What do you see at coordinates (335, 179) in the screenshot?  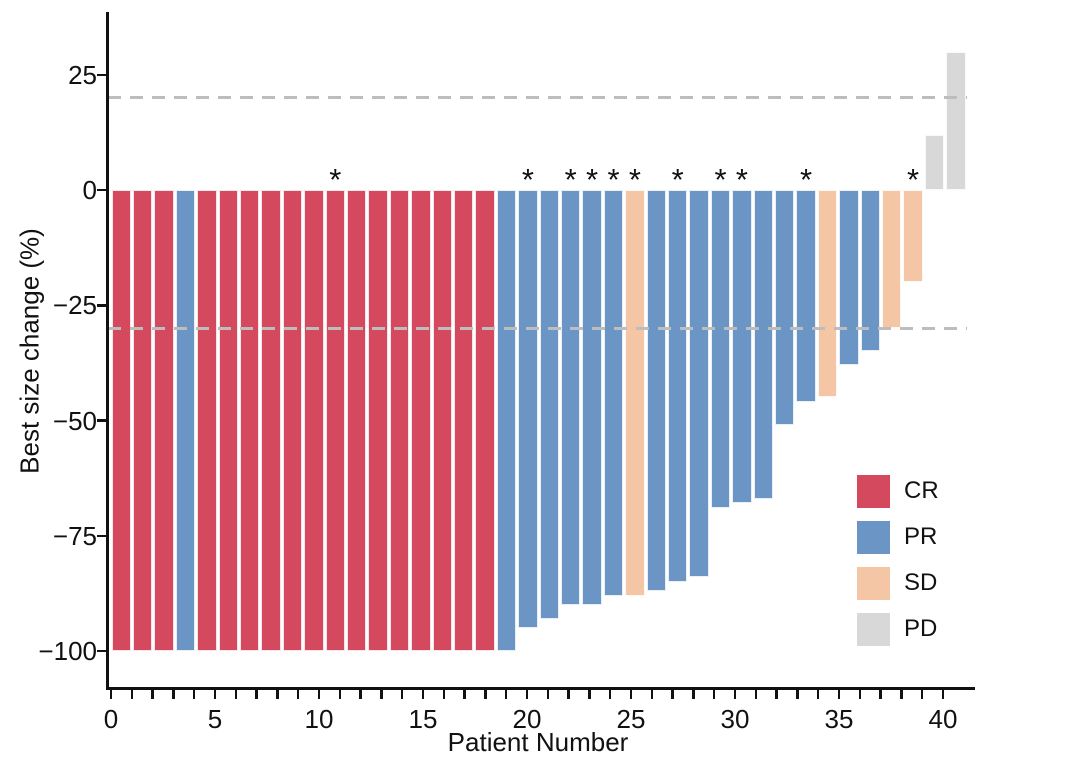 I see `annotation-asterisk-patient-11: *` at bounding box center [335, 179].